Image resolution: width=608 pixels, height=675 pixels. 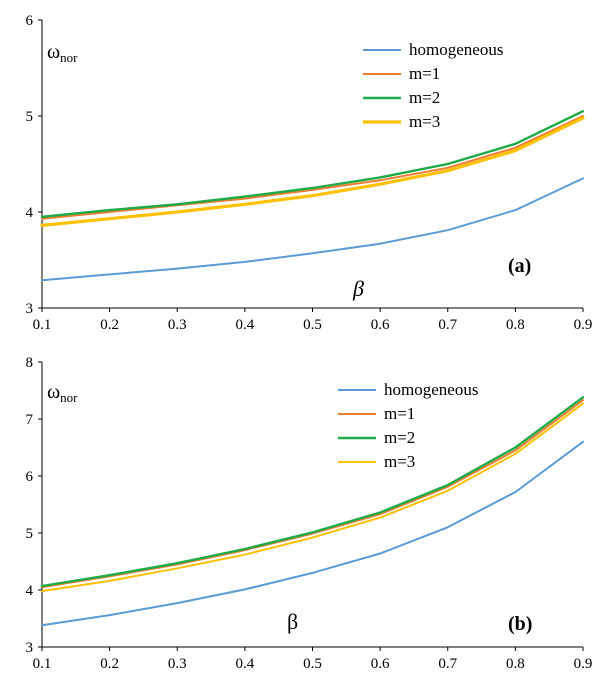 I want to click on series-line-m=2, so click(x=312, y=164).